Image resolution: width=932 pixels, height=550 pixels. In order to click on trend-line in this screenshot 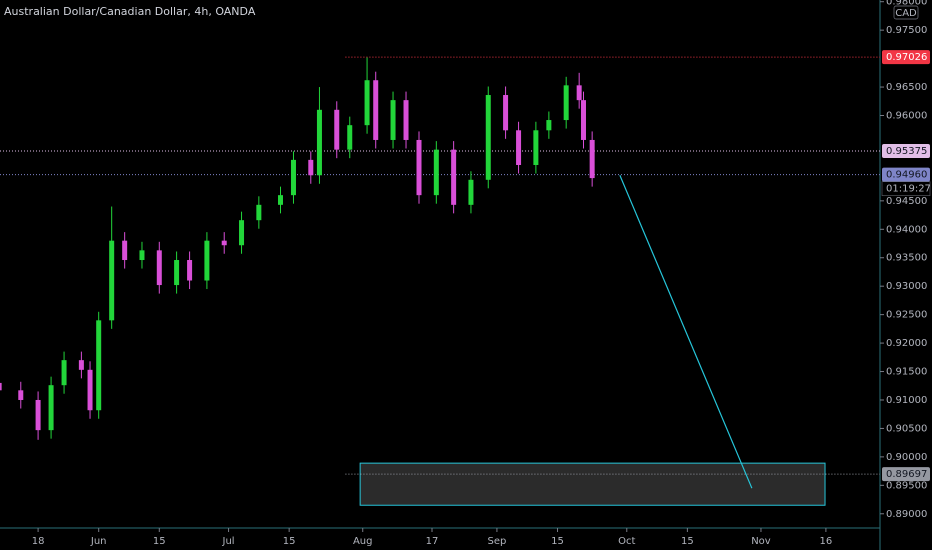, I will do `click(686, 332)`.